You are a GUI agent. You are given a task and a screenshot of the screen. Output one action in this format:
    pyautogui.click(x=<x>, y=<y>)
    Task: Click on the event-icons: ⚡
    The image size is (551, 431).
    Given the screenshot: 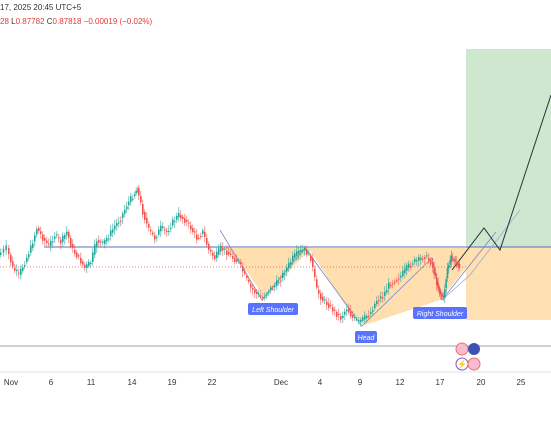 What is the action you would take?
    pyautogui.click(x=468, y=356)
    